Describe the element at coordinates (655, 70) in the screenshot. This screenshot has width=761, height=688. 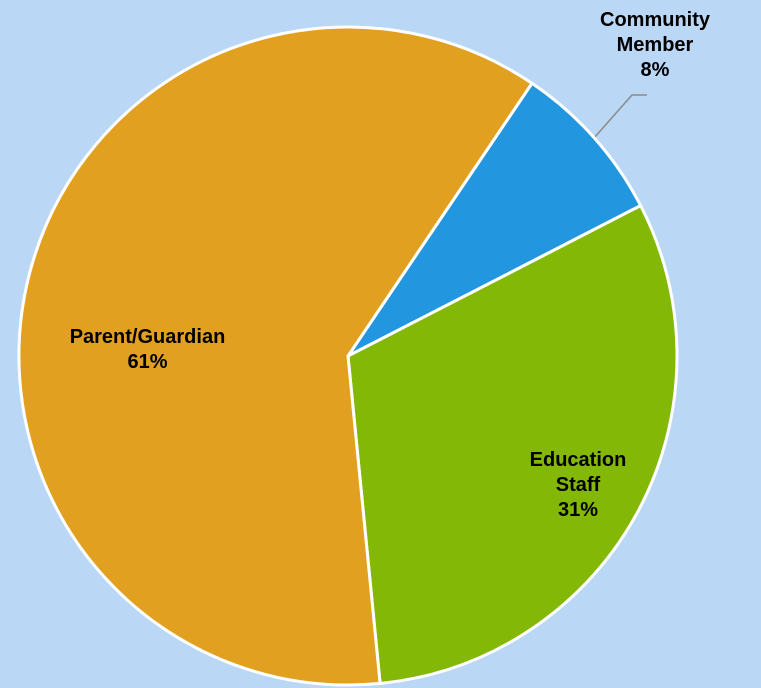
I see `value-label: 8%` at that location.